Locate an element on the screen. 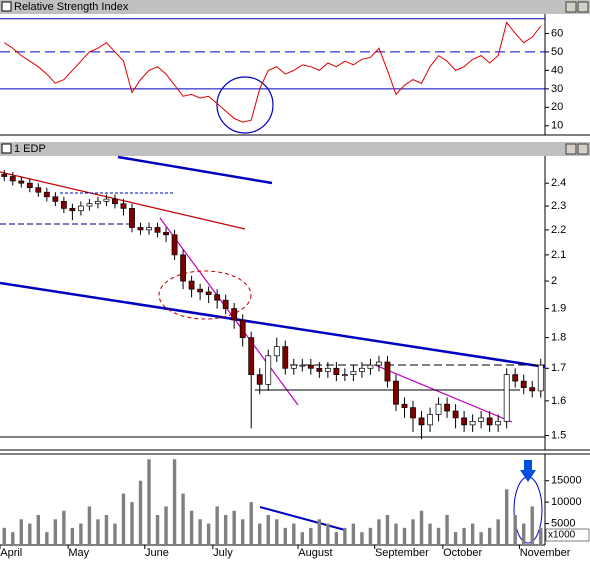 The image size is (590, 561). x-tick-label: August is located at coordinates (315, 553).